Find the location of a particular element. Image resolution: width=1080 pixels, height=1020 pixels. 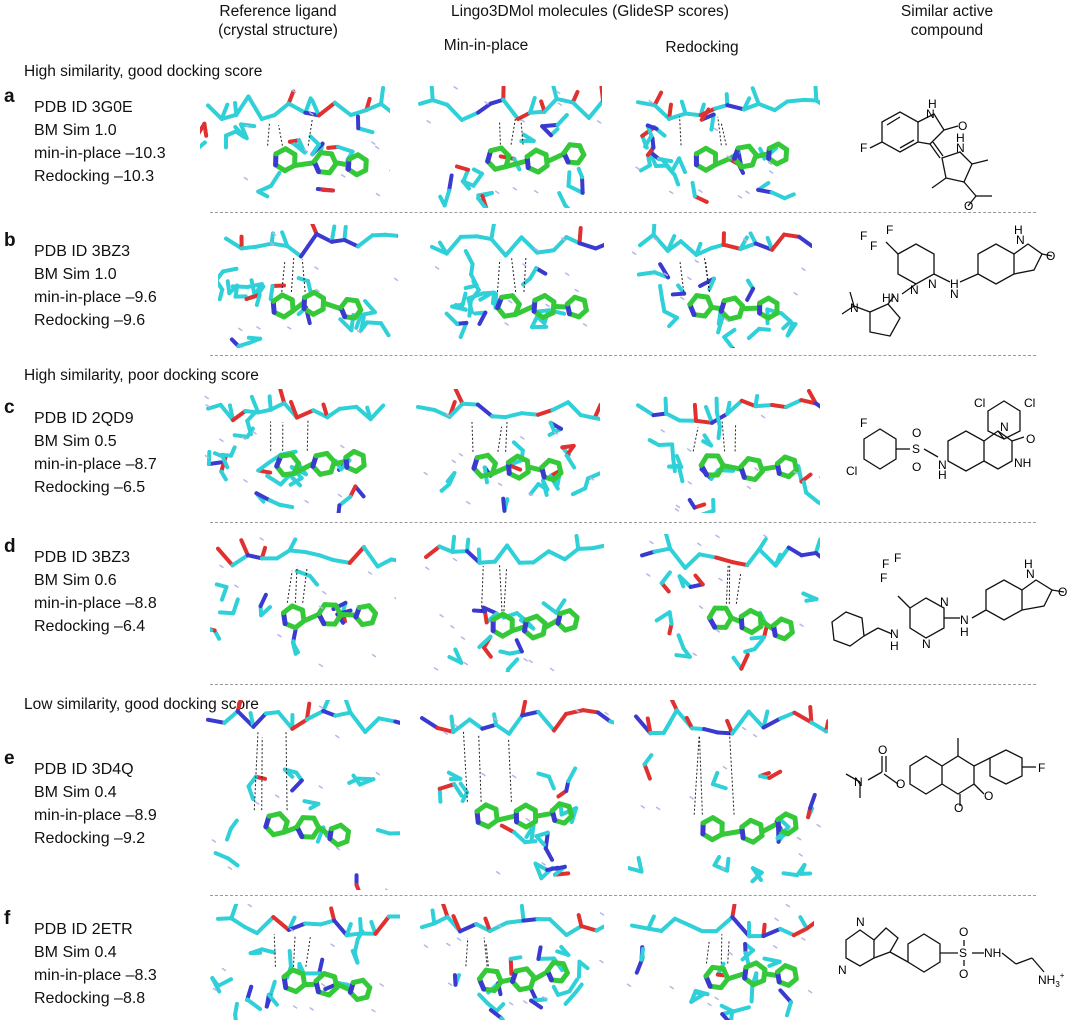

min-in-place-score: min-in-place –10.3 is located at coordinates (100, 153).